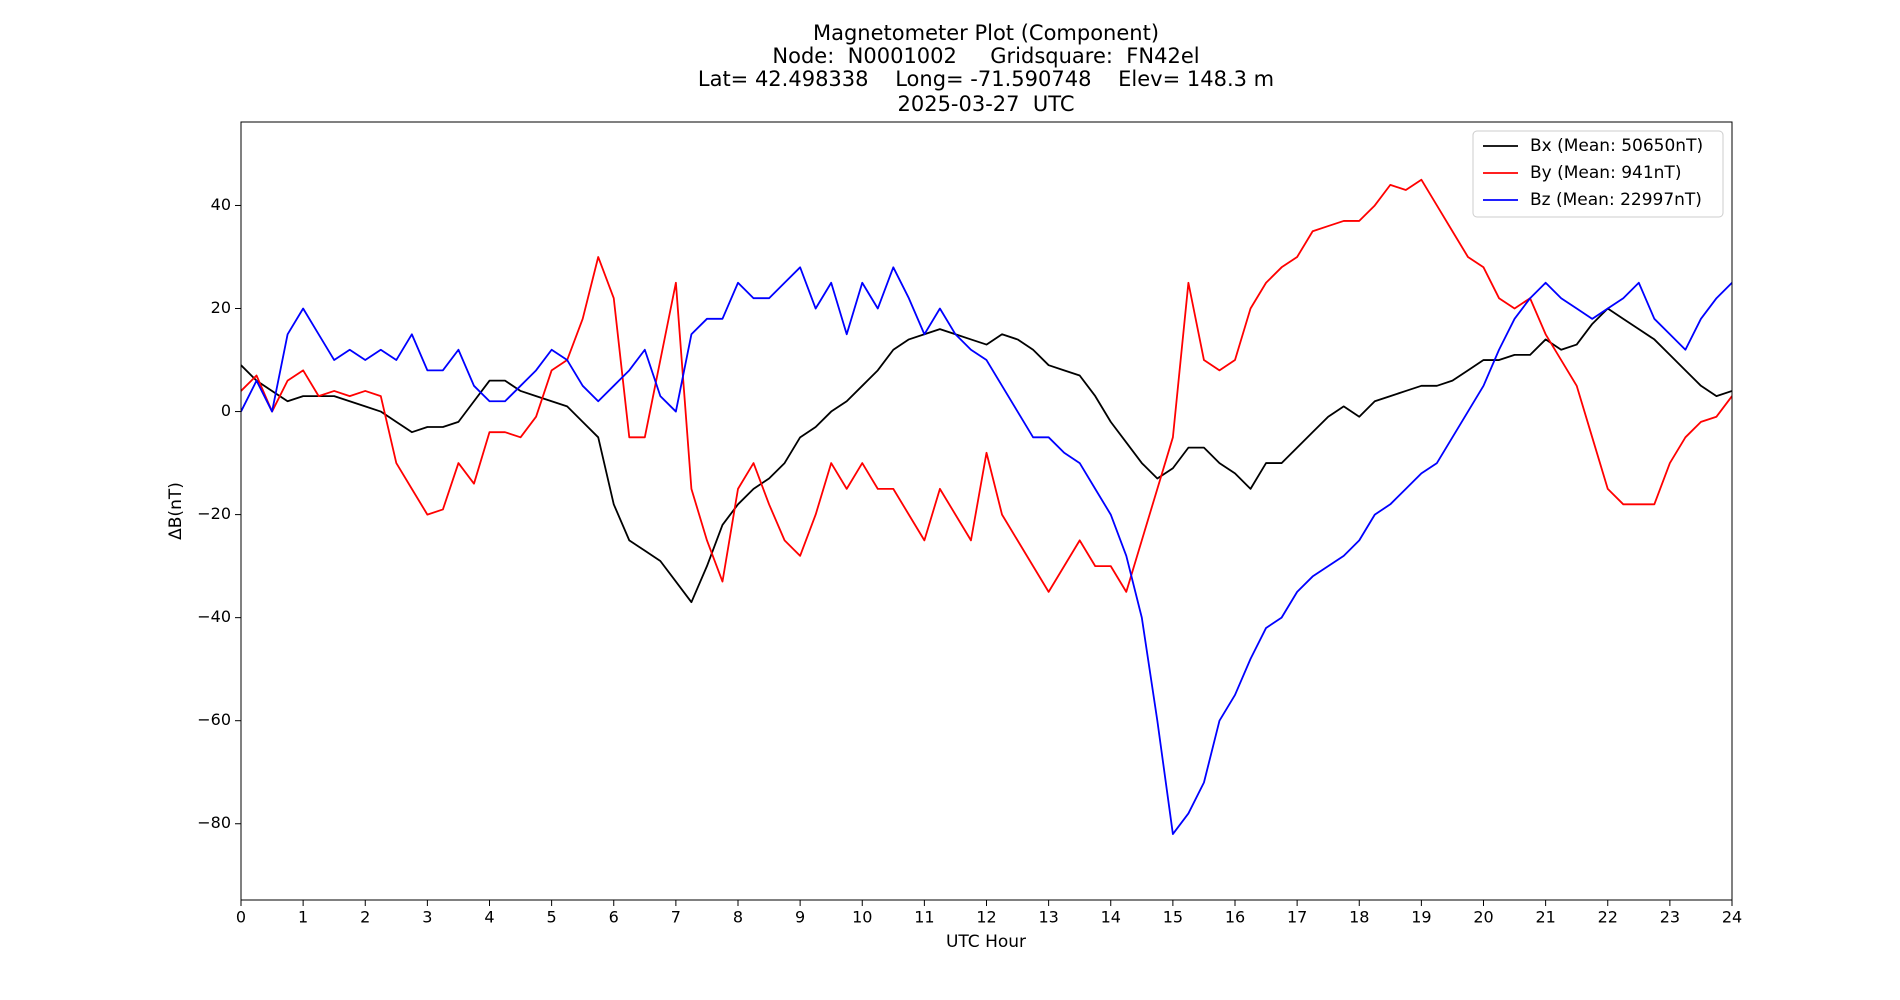 This screenshot has height=1000, width=1900. What do you see at coordinates (1545, 917) in the screenshot?
I see `x-tick-label: 21` at bounding box center [1545, 917].